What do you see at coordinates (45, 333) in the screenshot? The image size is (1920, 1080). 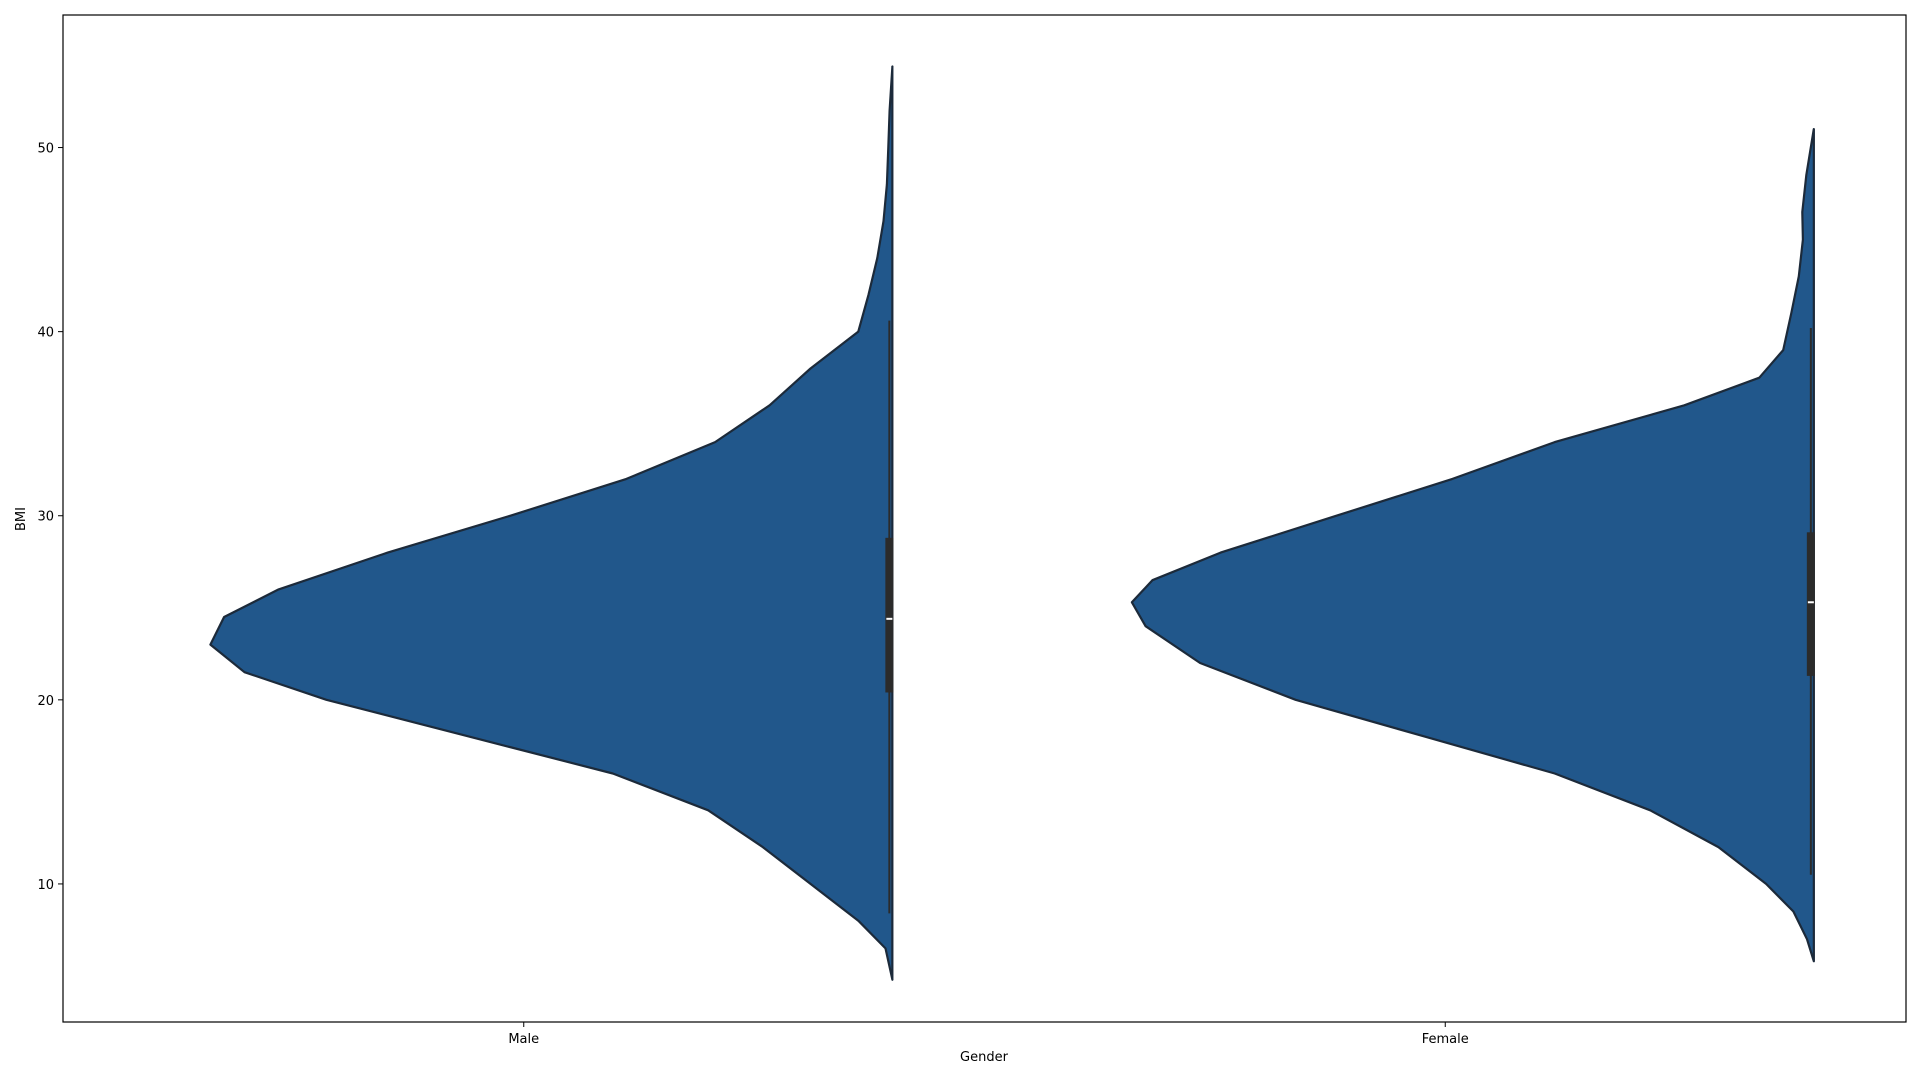 I see `y-tick-label: 40` at bounding box center [45, 333].